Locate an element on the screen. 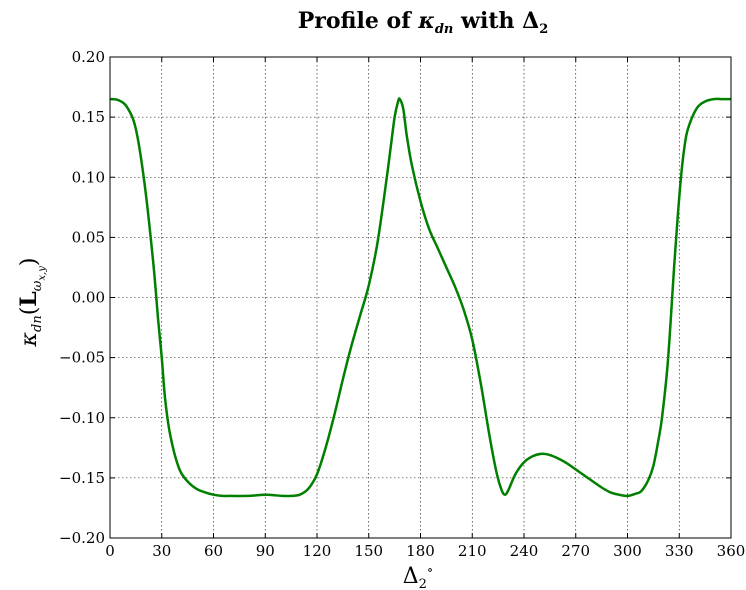 Image resolution: width=746 pixels, height=590 pixels. y-tick-label: 0.15 is located at coordinates (88, 117).